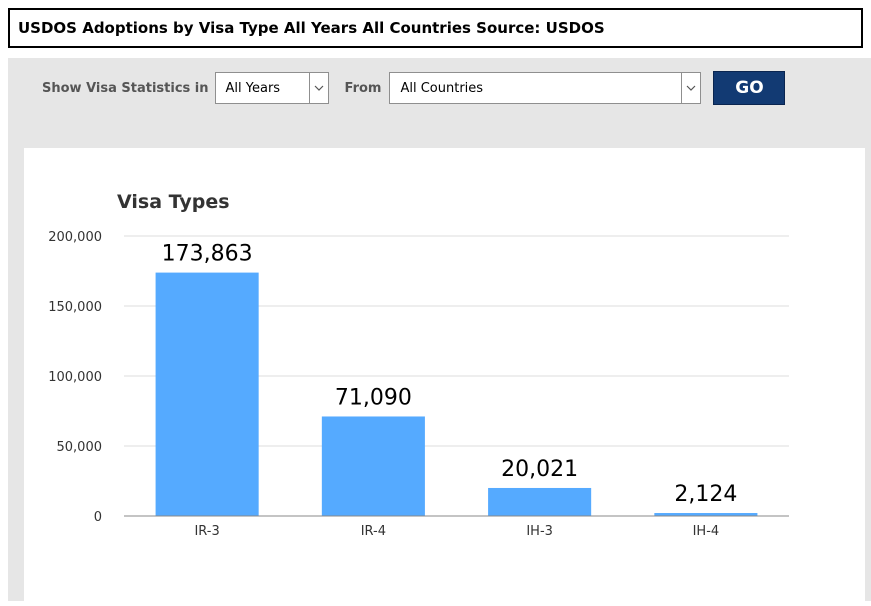 This screenshot has width=871, height=606. Describe the element at coordinates (705, 494) in the screenshot. I see `data-label: 2,124` at that location.